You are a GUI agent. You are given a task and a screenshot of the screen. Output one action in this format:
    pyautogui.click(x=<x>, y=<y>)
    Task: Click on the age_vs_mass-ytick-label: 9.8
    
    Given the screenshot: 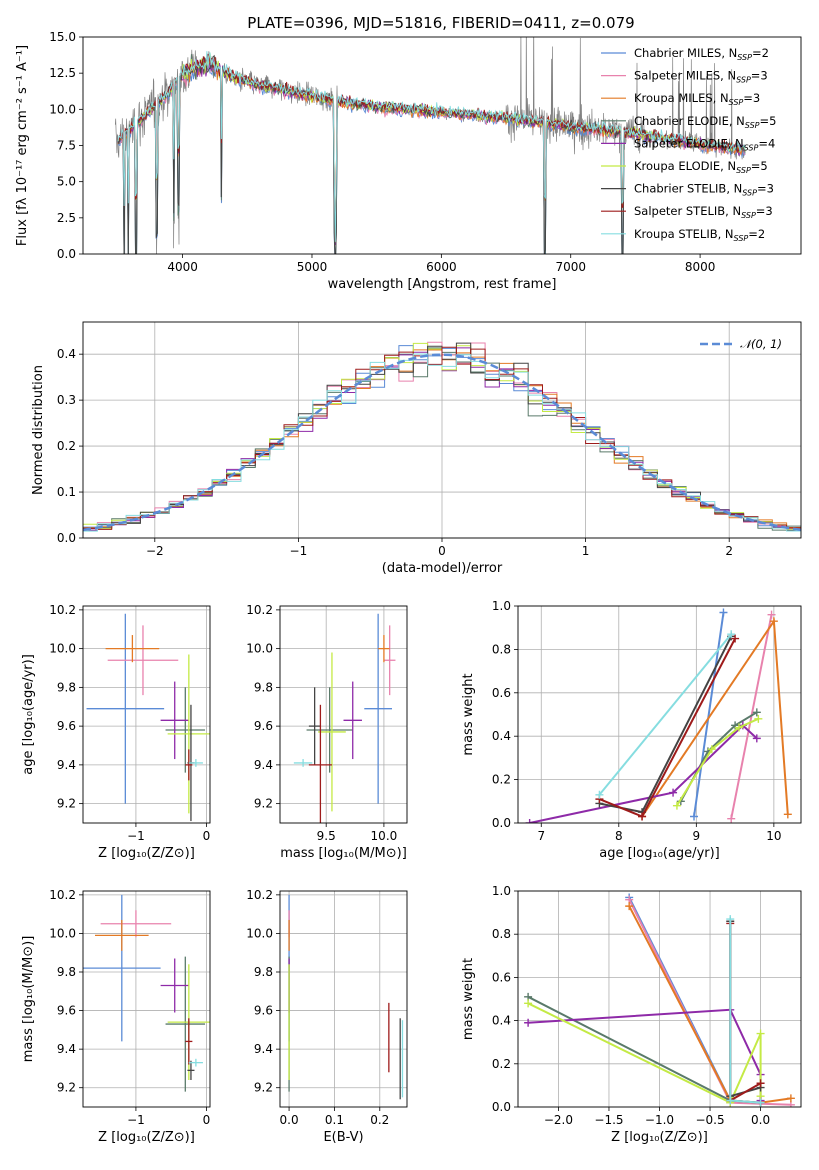 What is the action you would take?
    pyautogui.click(x=263, y=687)
    